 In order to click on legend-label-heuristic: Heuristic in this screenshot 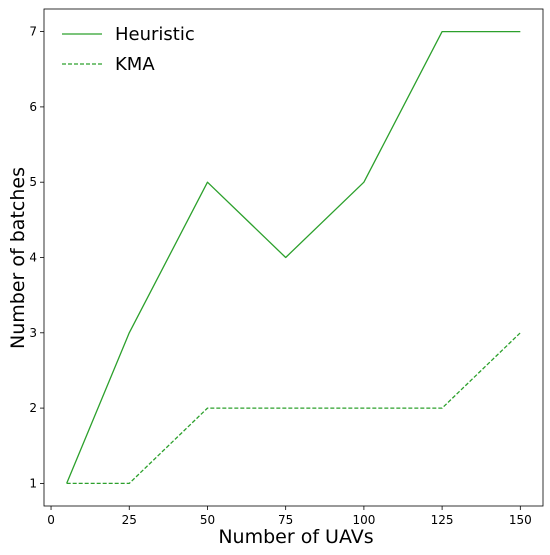, I will do `click(155, 34)`.